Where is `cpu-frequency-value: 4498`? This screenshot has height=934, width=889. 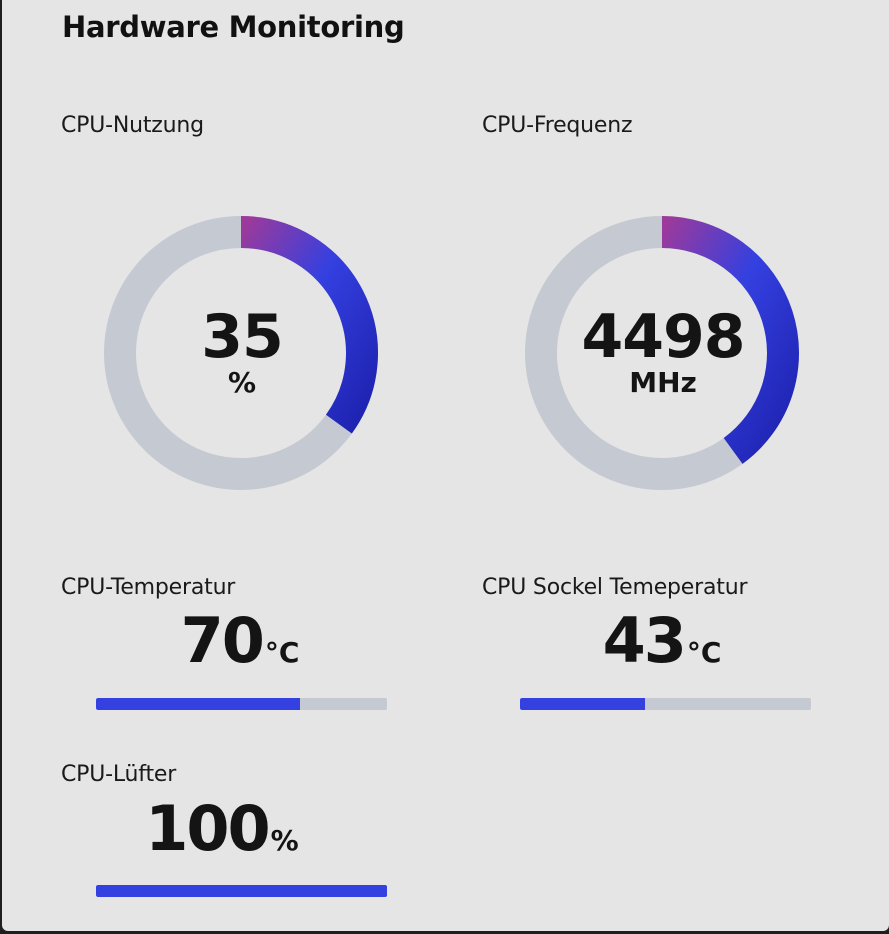 cpu-frequency-value: 4498 is located at coordinates (663, 337).